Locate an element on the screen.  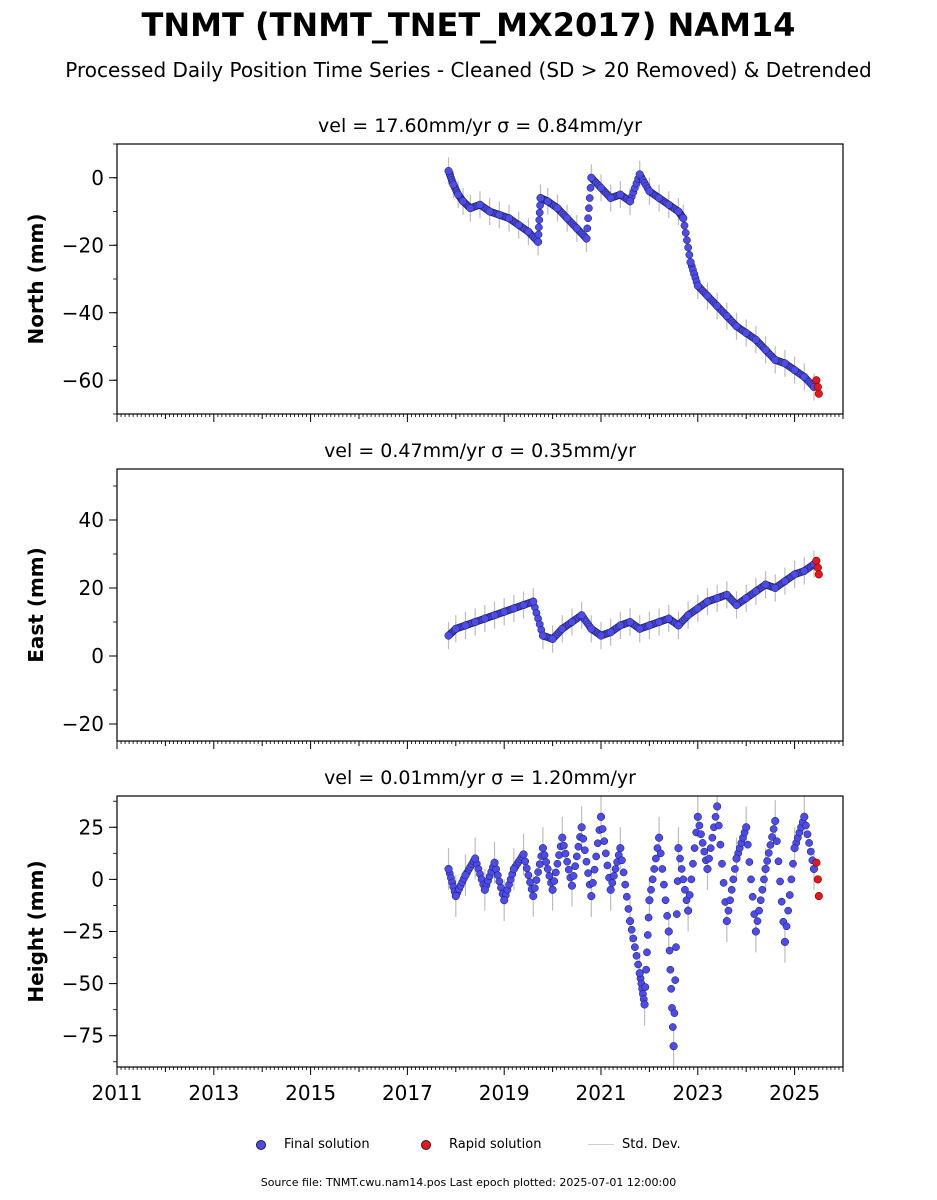
legend-std-label: Std. Dev. is located at coordinates (651, 1144).